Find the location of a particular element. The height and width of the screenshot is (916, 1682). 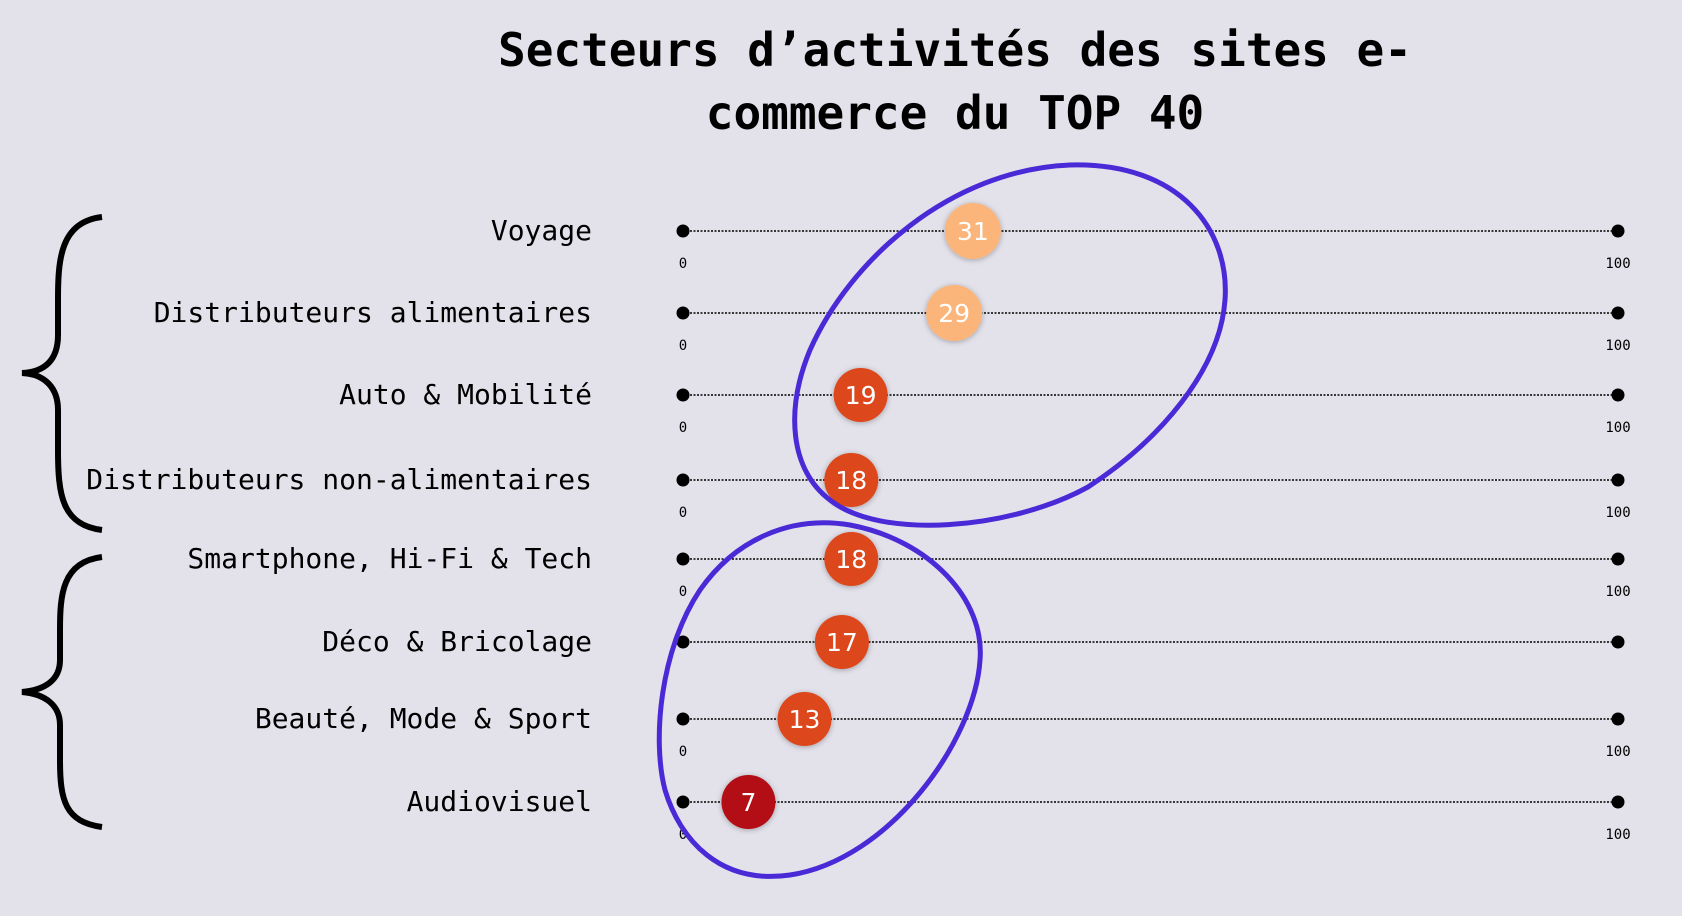

annotation-ellipse-lower is located at coordinates (819, 699).